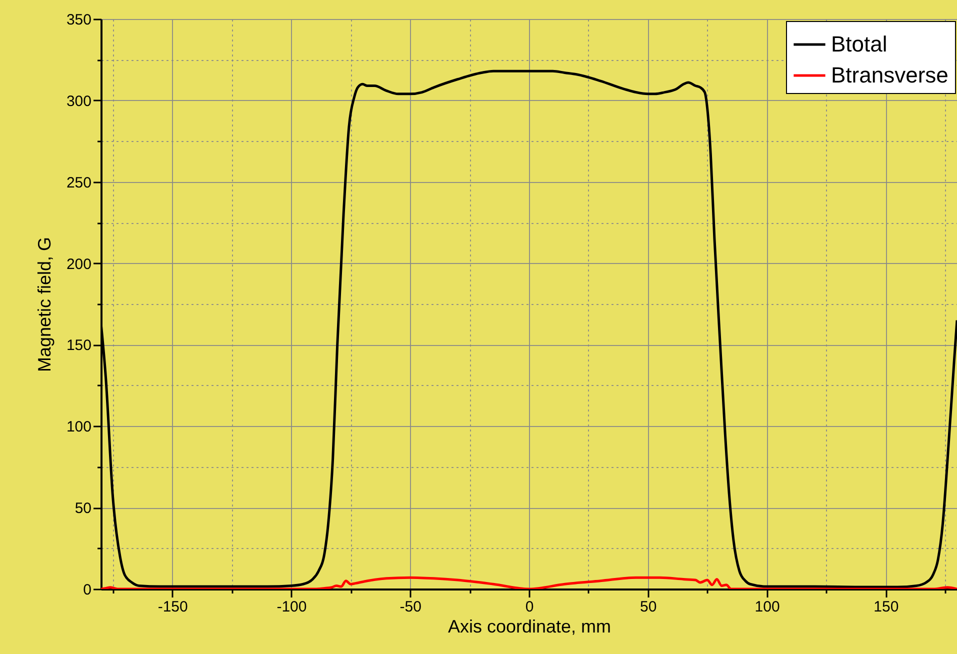 This screenshot has width=957, height=654. Describe the element at coordinates (173, 607) in the screenshot. I see `x-tick-label: -150` at that location.